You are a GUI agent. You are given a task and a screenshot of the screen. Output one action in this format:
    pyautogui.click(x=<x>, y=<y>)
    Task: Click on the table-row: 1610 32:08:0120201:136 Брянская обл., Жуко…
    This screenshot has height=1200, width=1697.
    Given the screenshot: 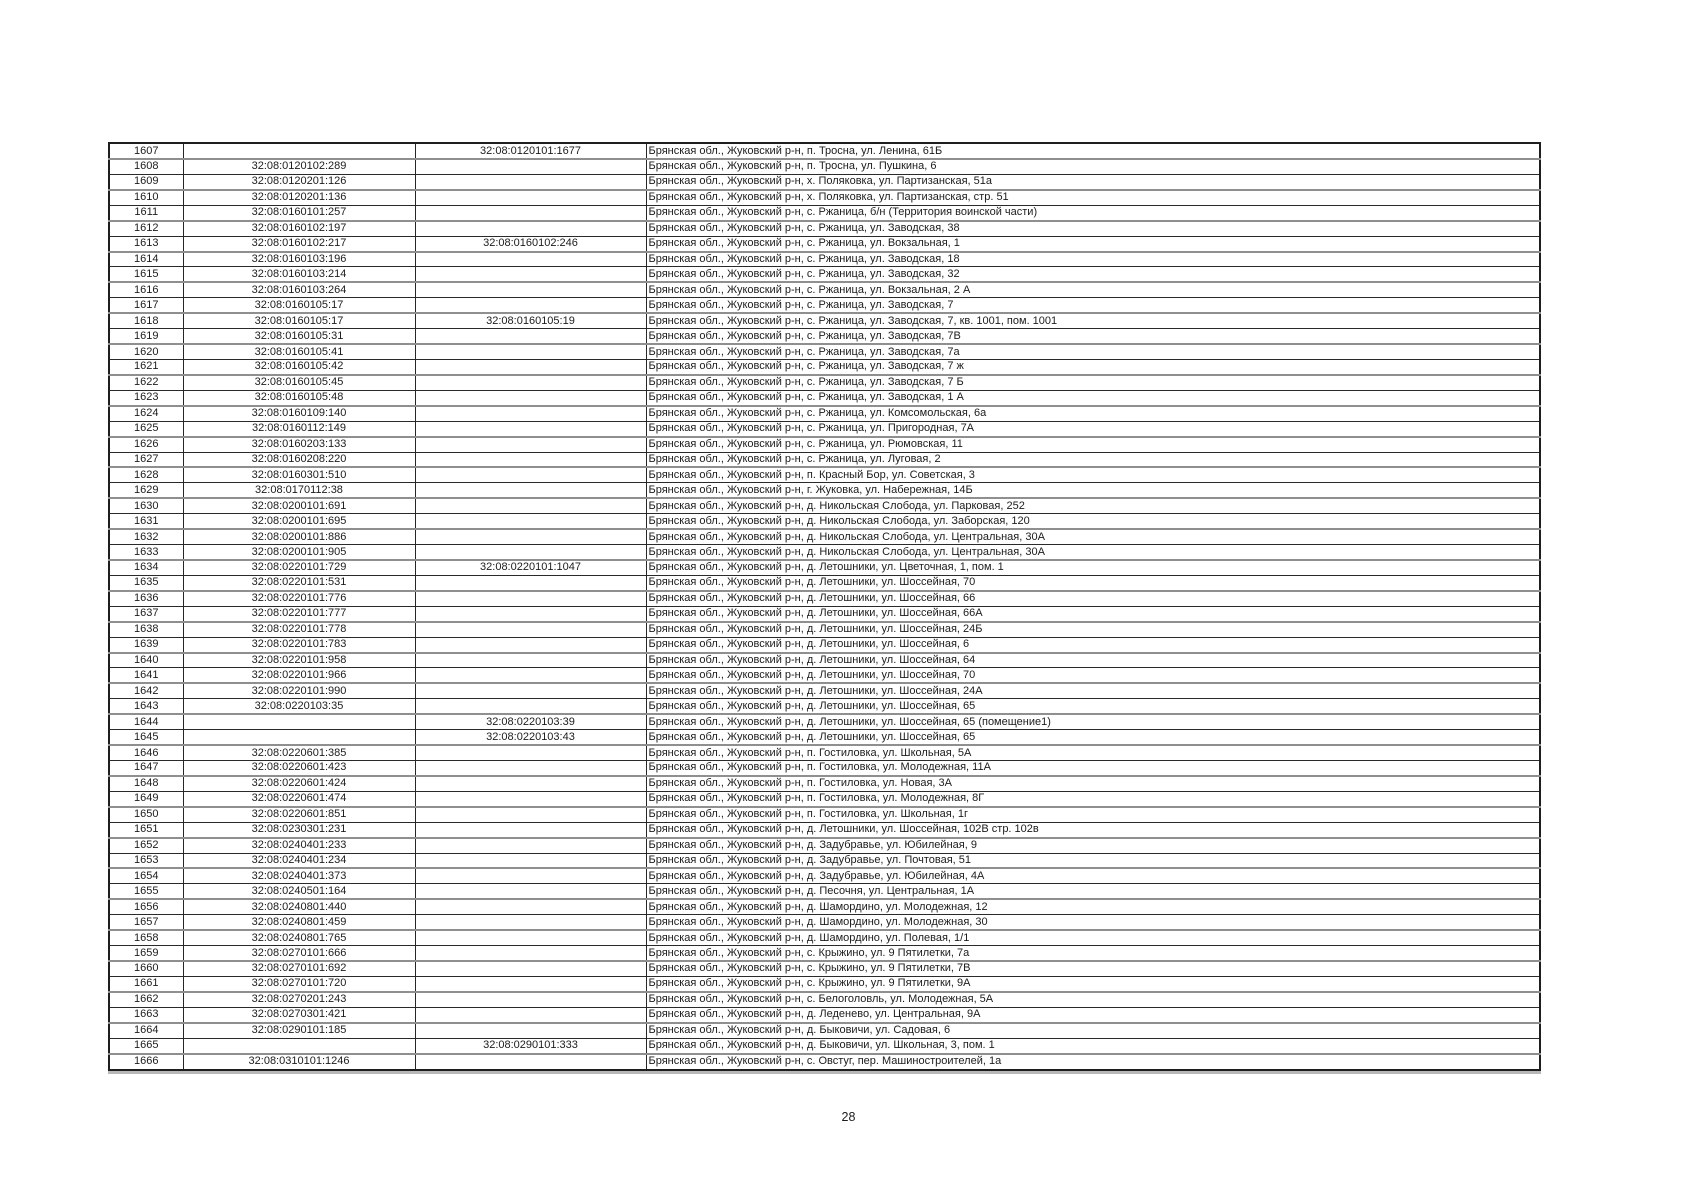 What is the action you would take?
    pyautogui.click(x=824, y=197)
    